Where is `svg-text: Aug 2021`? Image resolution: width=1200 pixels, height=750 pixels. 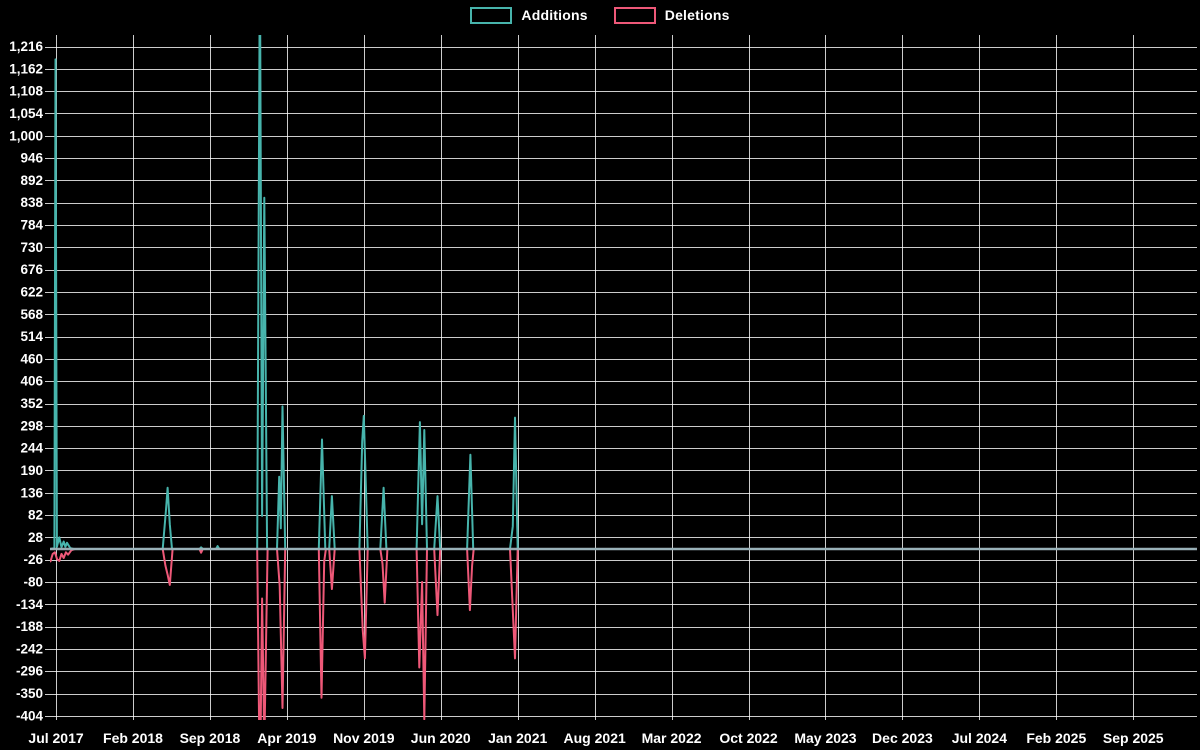
svg-text: Aug 2021 is located at coordinates (595, 738).